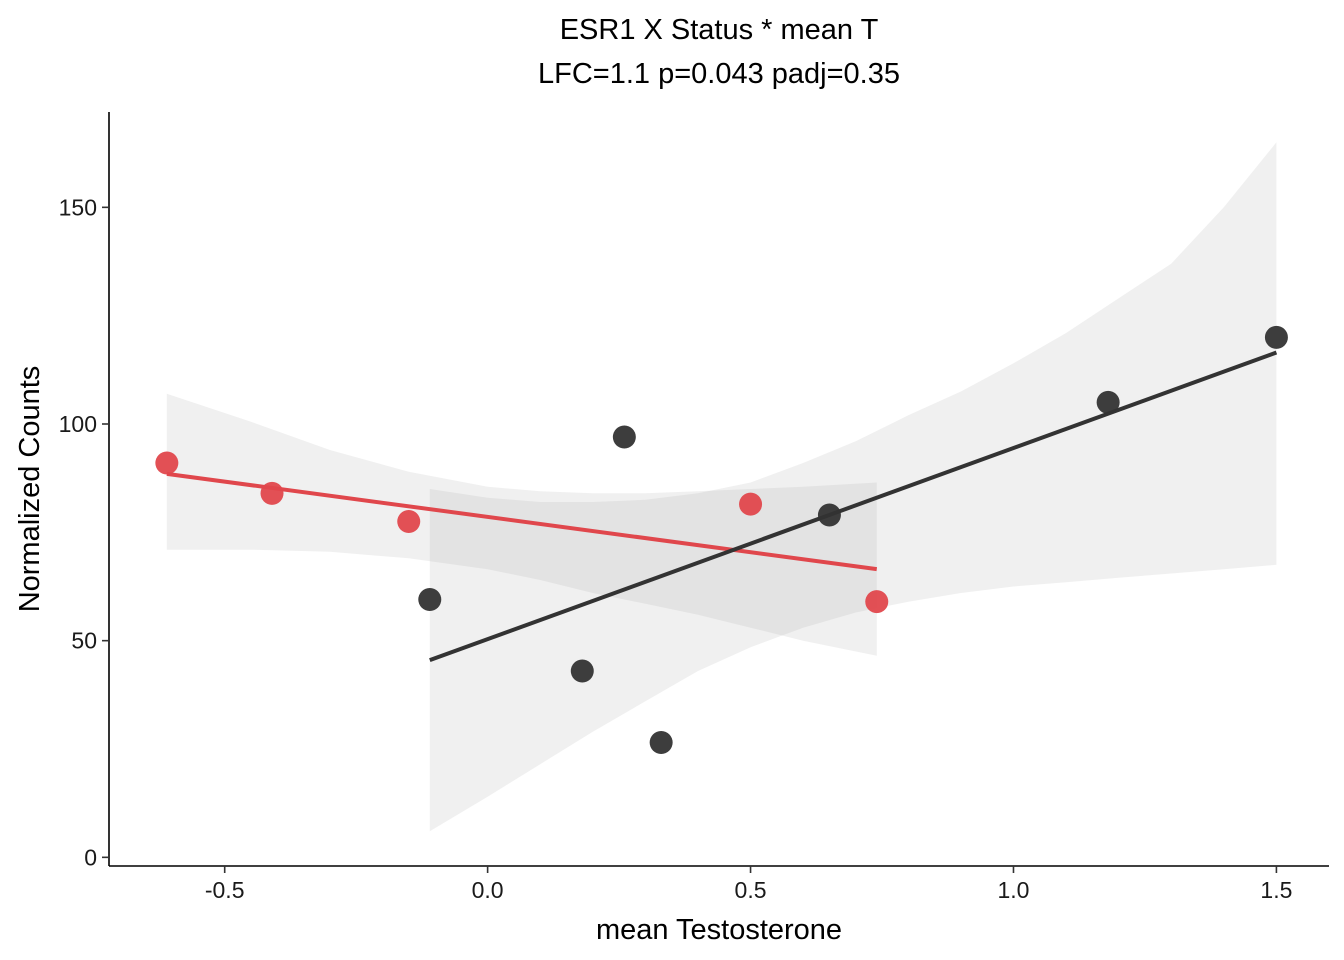 The height and width of the screenshot is (960, 1344). I want to click on x-axis-title: mean Testosterone, so click(719, 930).